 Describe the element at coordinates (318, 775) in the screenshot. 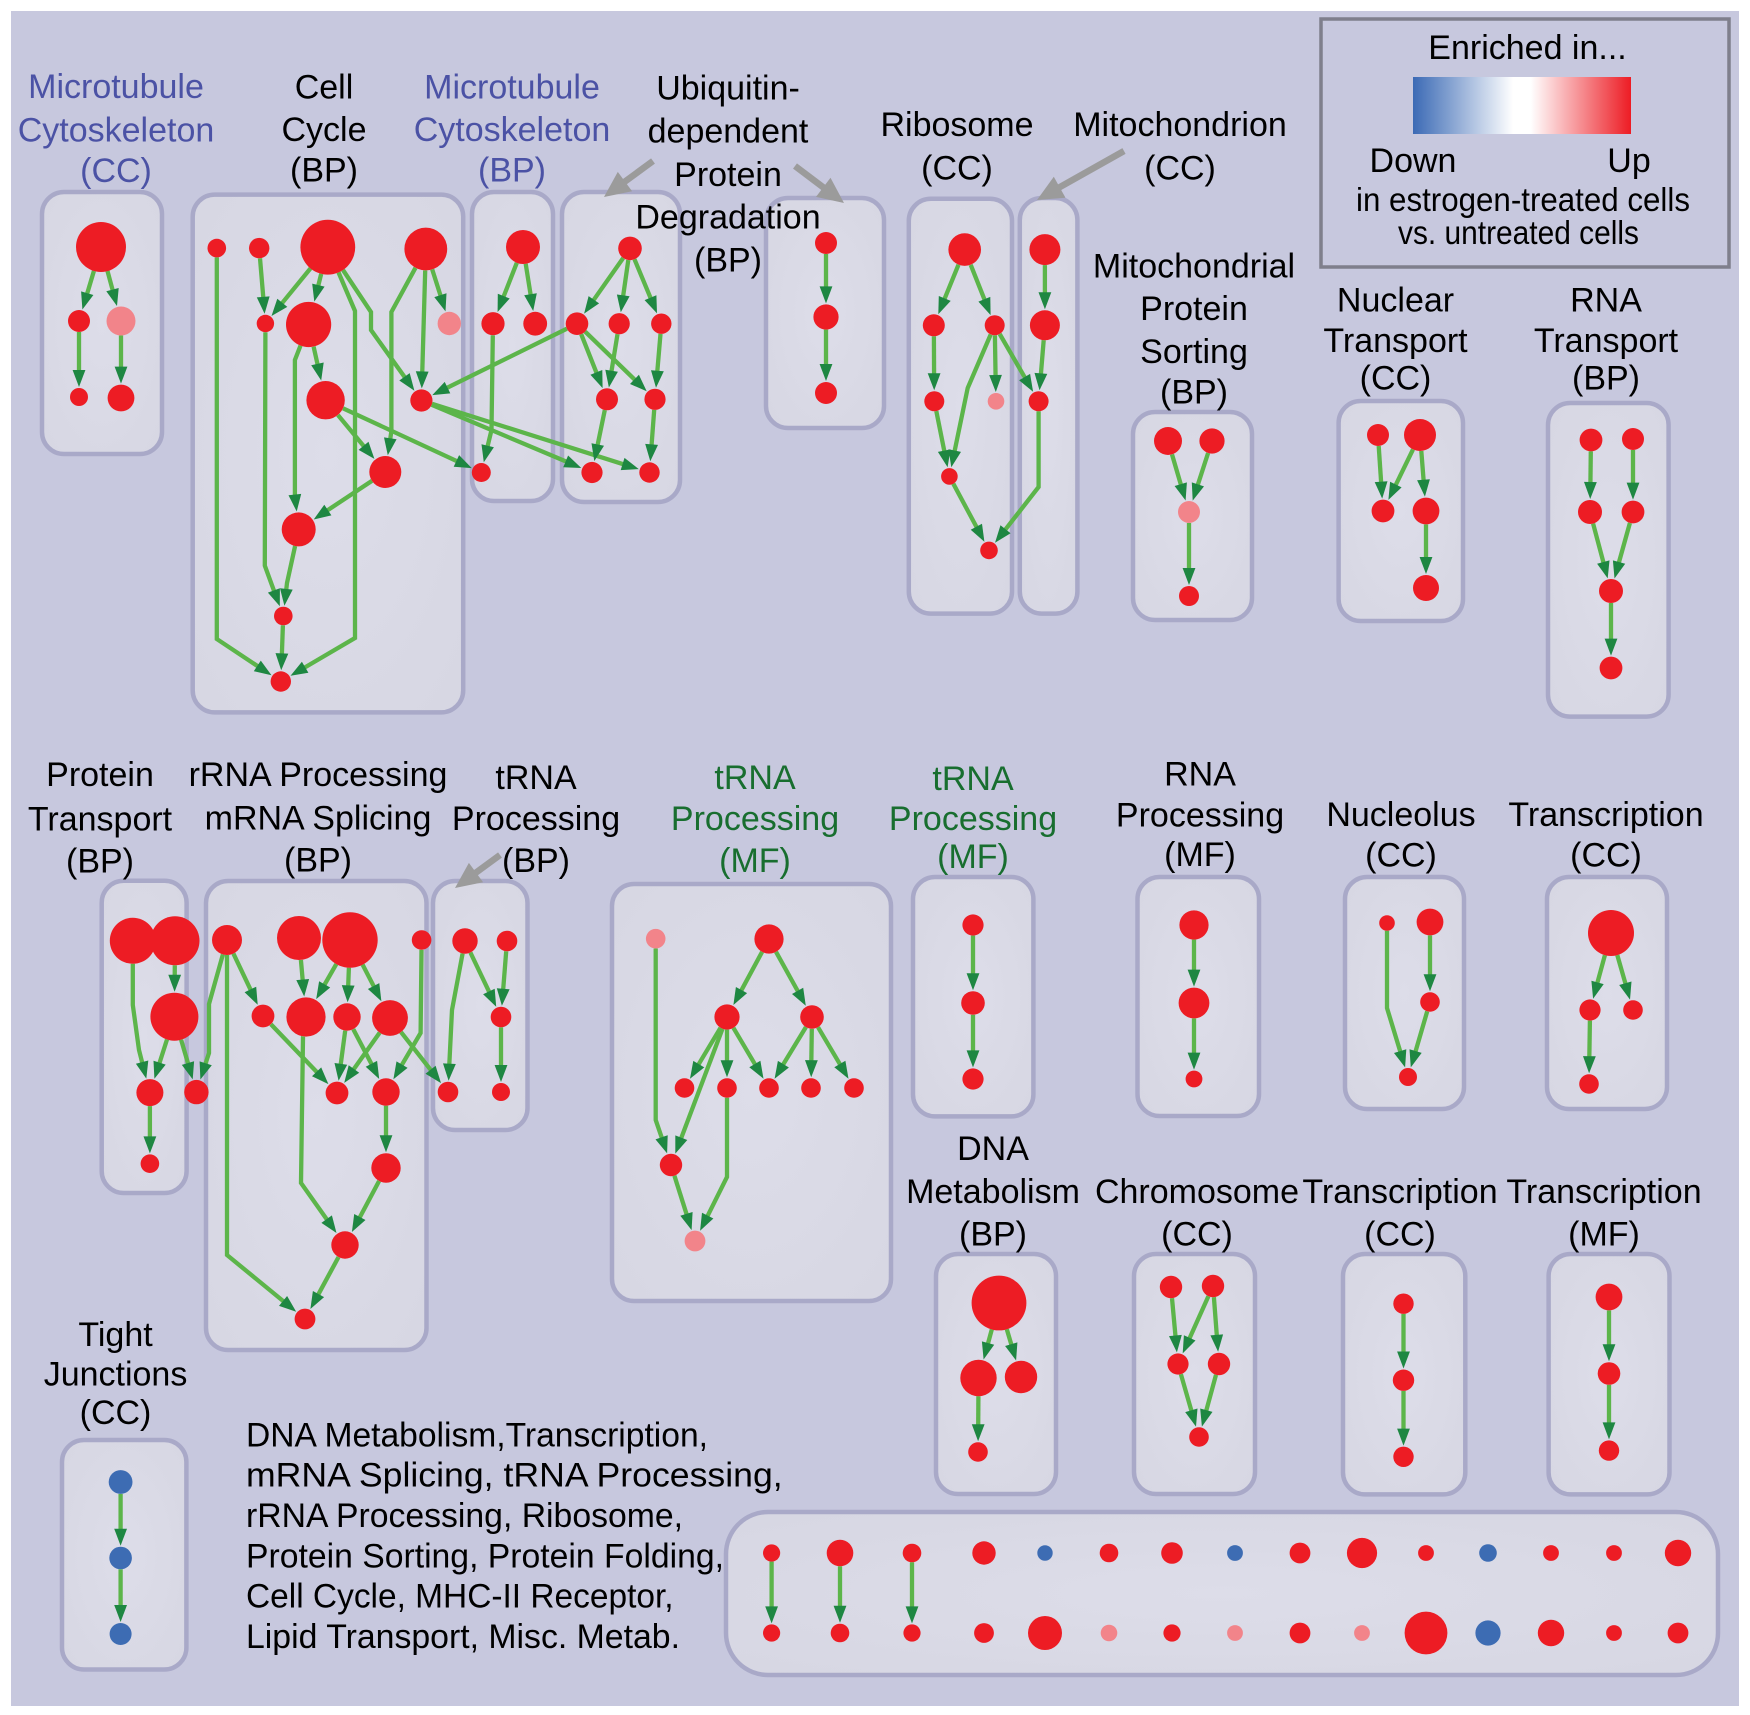

I see `svg-text: rRNA Processing` at that location.